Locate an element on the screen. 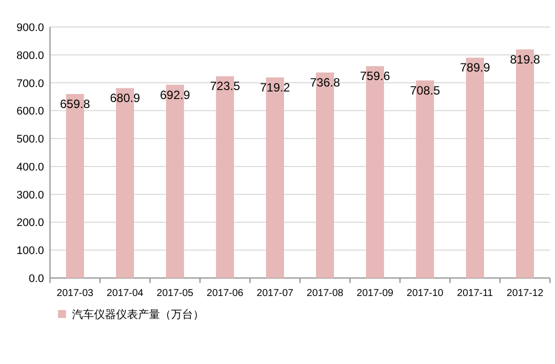 This screenshot has height=364, width=555. legend-label: 汽车仪器仪表产量（万台） is located at coordinates (138, 314).